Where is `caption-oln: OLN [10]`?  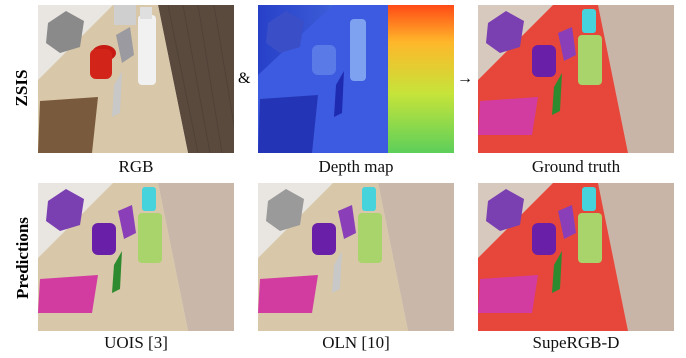
caption-oln: OLN [10] is located at coordinates (356, 342).